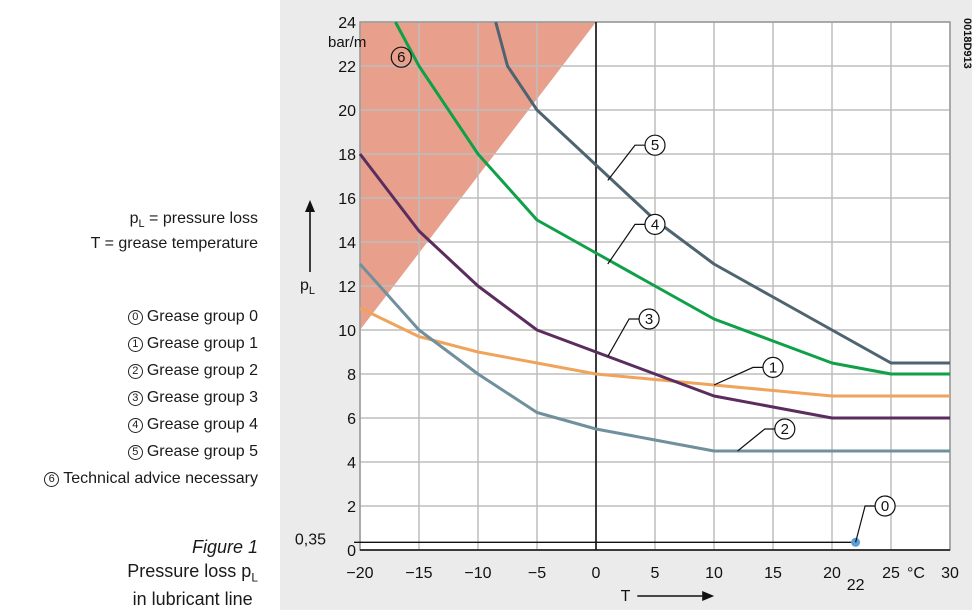  What do you see at coordinates (202, 343) in the screenshot?
I see `legend-label: Grease group 1` at bounding box center [202, 343].